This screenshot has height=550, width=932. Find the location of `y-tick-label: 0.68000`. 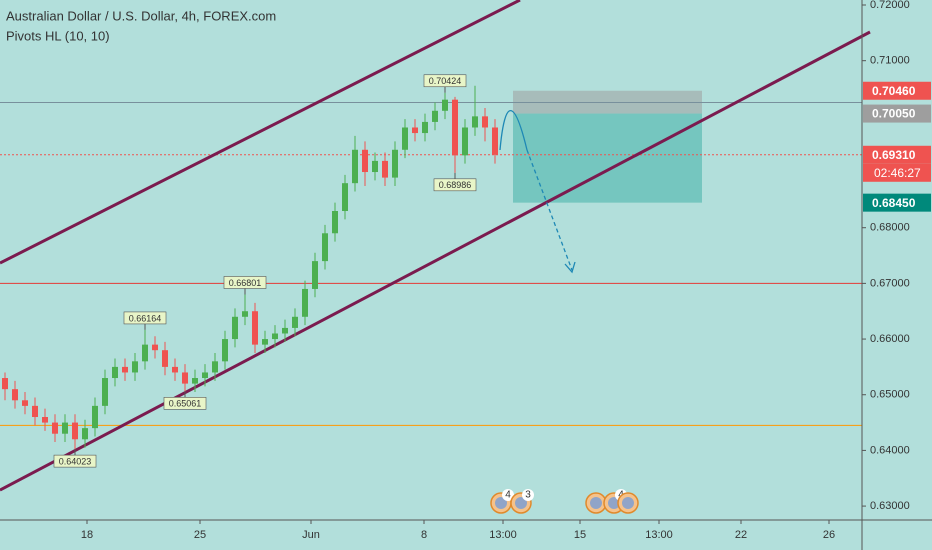

y-tick-label: 0.68000 is located at coordinates (890, 228).